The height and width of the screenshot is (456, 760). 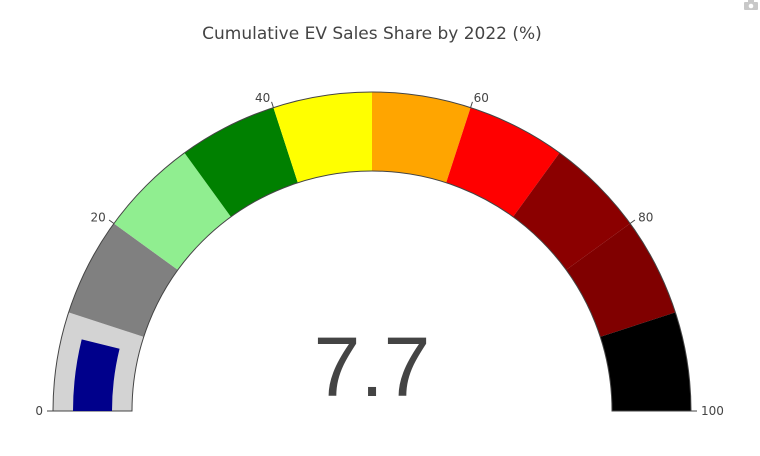 I want to click on gauge-tick-label: 40, so click(x=262, y=98).